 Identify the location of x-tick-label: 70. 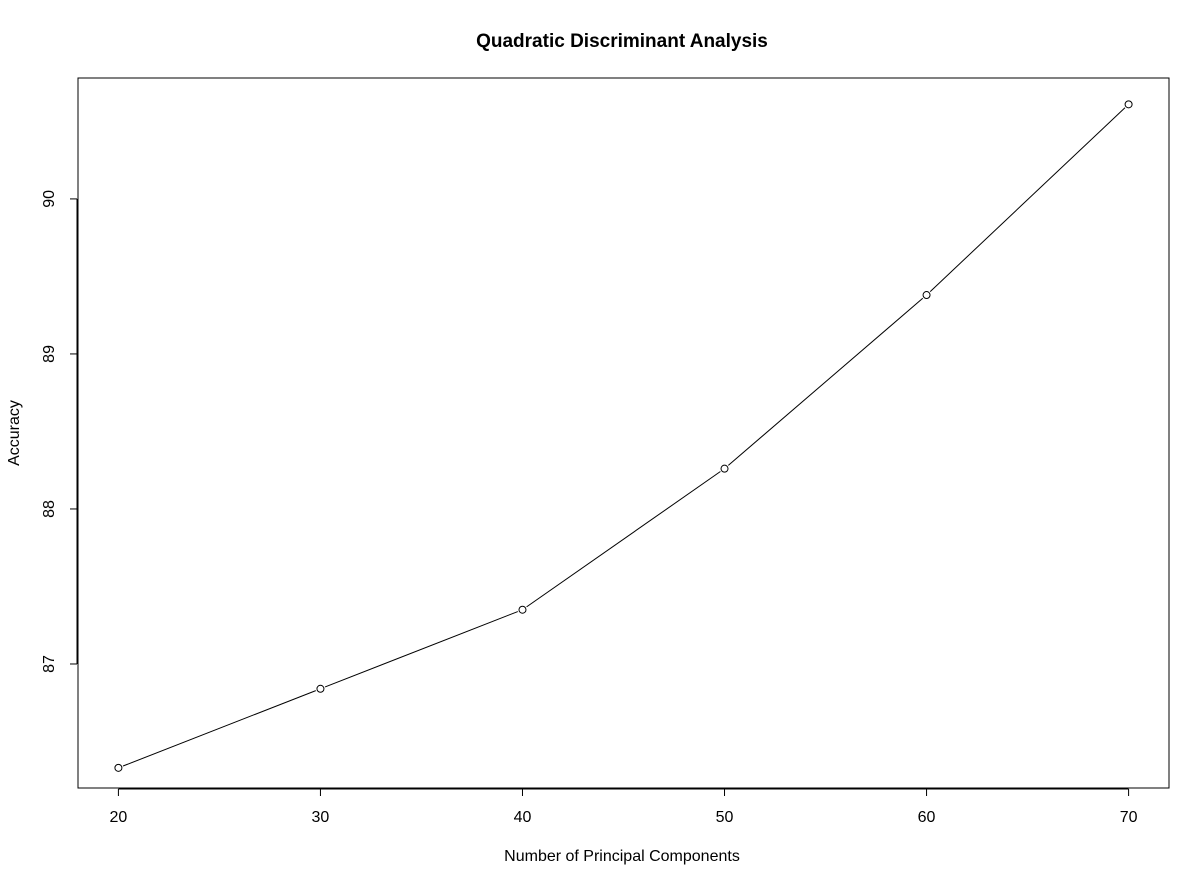
(1129, 817).